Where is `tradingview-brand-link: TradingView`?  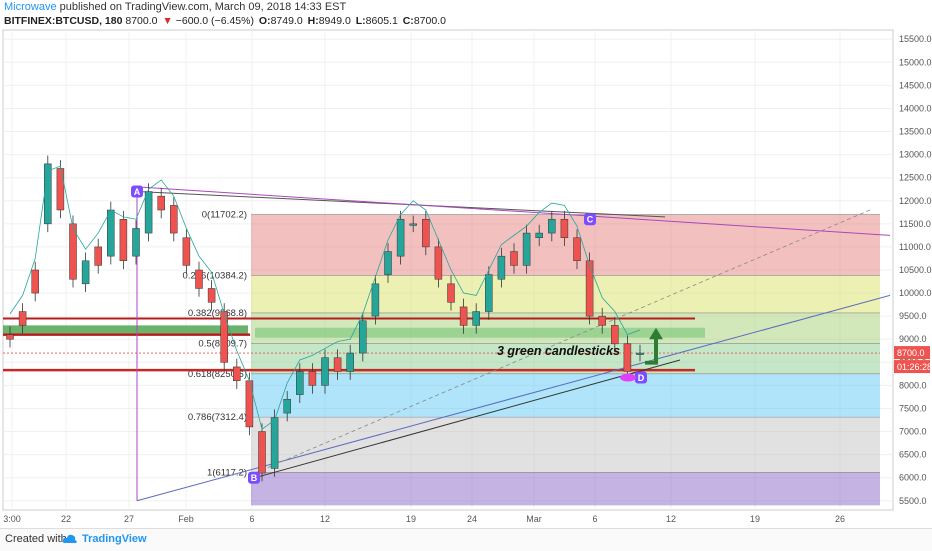
tradingview-brand-link: TradingView is located at coordinates (114, 539).